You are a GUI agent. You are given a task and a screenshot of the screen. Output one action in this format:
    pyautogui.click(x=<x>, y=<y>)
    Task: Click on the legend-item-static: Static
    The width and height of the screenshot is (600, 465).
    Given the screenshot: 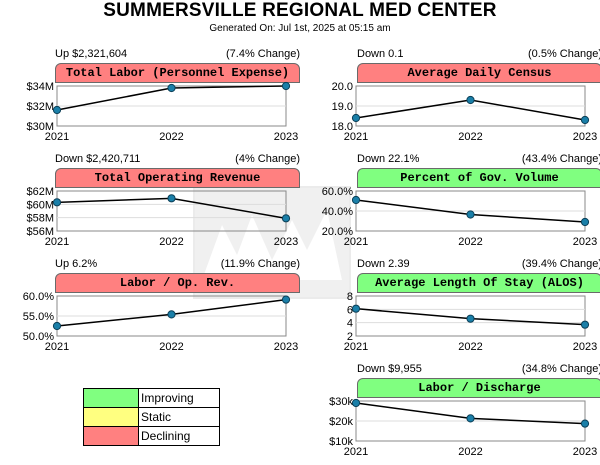 What is the action you would take?
    pyautogui.click(x=151, y=417)
    